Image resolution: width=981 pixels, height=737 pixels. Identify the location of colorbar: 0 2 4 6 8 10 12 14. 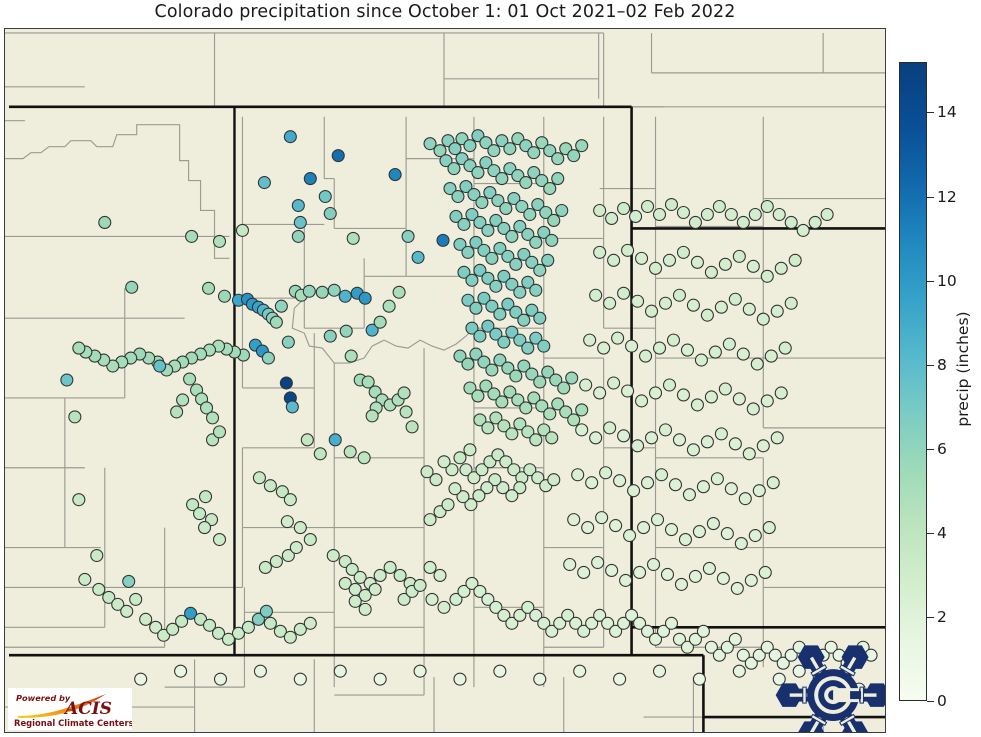
(928, 386).